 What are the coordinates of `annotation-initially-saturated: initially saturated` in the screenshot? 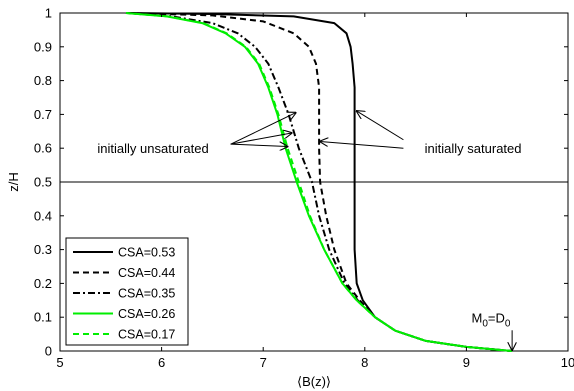 It's located at (473, 148).